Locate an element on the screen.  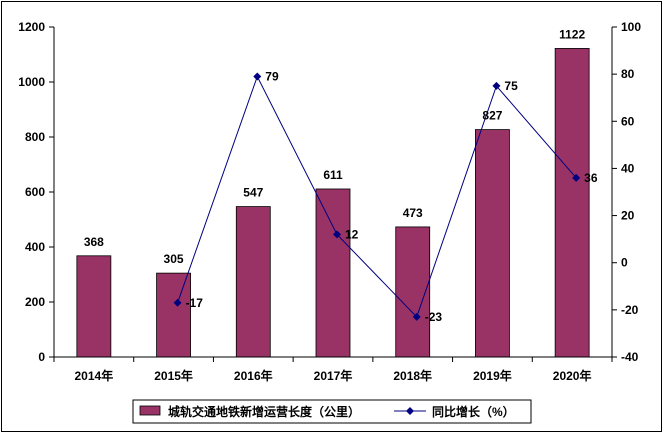
bar-value-label-6: 1122 is located at coordinates (572, 34).